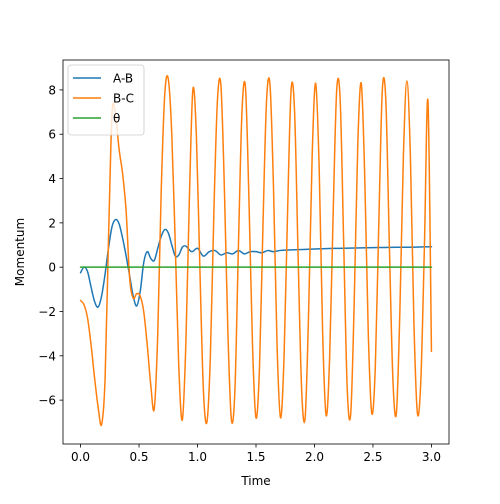 The image size is (500, 504). I want to click on y-axis-label: Momentum, so click(20, 252).